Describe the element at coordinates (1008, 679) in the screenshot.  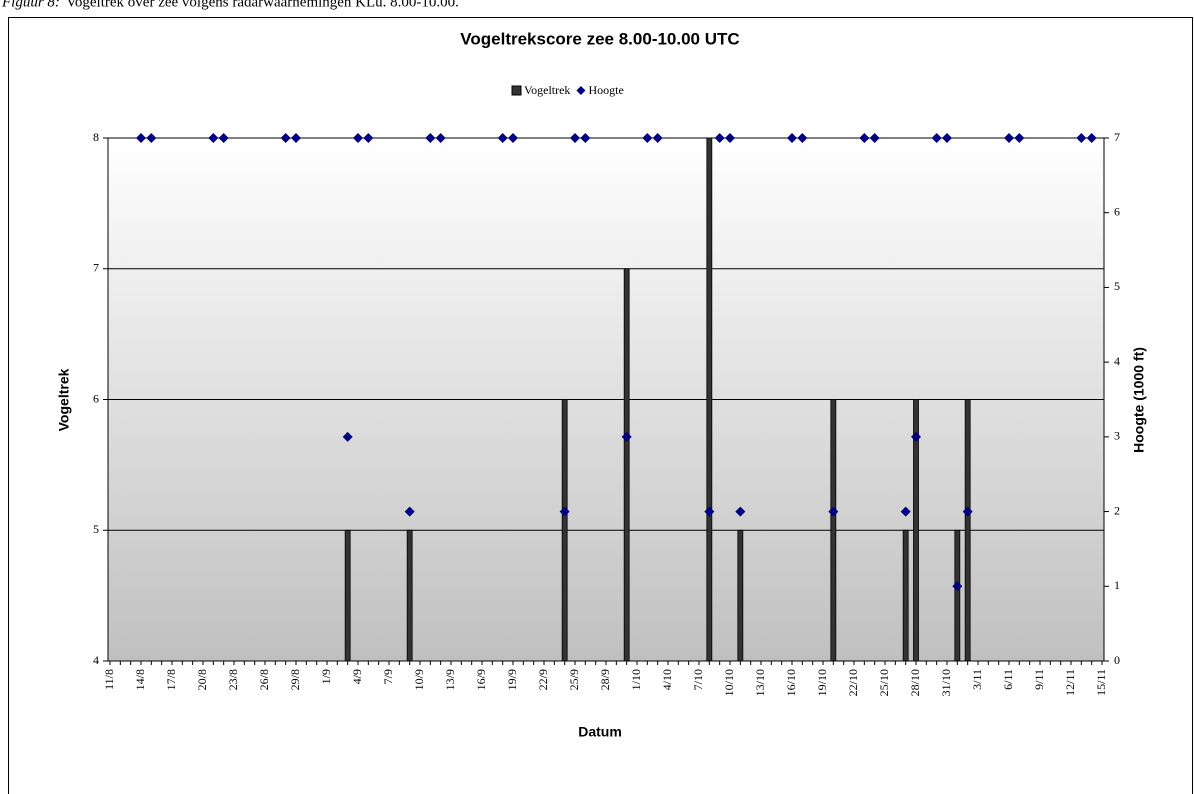
I see `x-tick-label: 6/11` at that location.